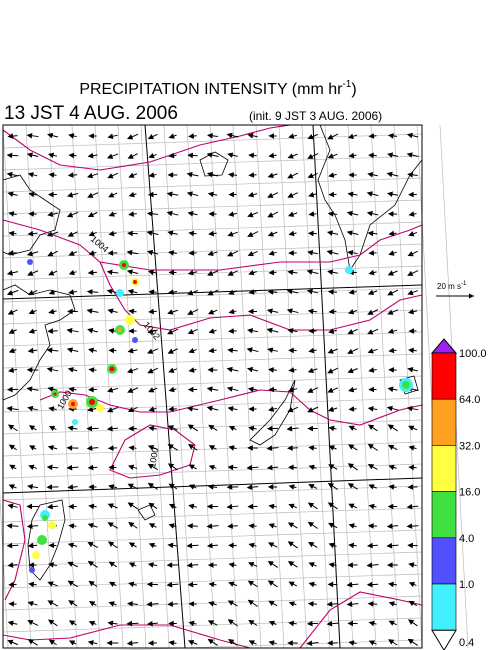 This screenshot has height=650, width=500. Describe the element at coordinates (458, 494) in the screenshot. I see `colorbar: 100.0 64.0 32.0 16.0 4.0 1.0 0.4` at that location.